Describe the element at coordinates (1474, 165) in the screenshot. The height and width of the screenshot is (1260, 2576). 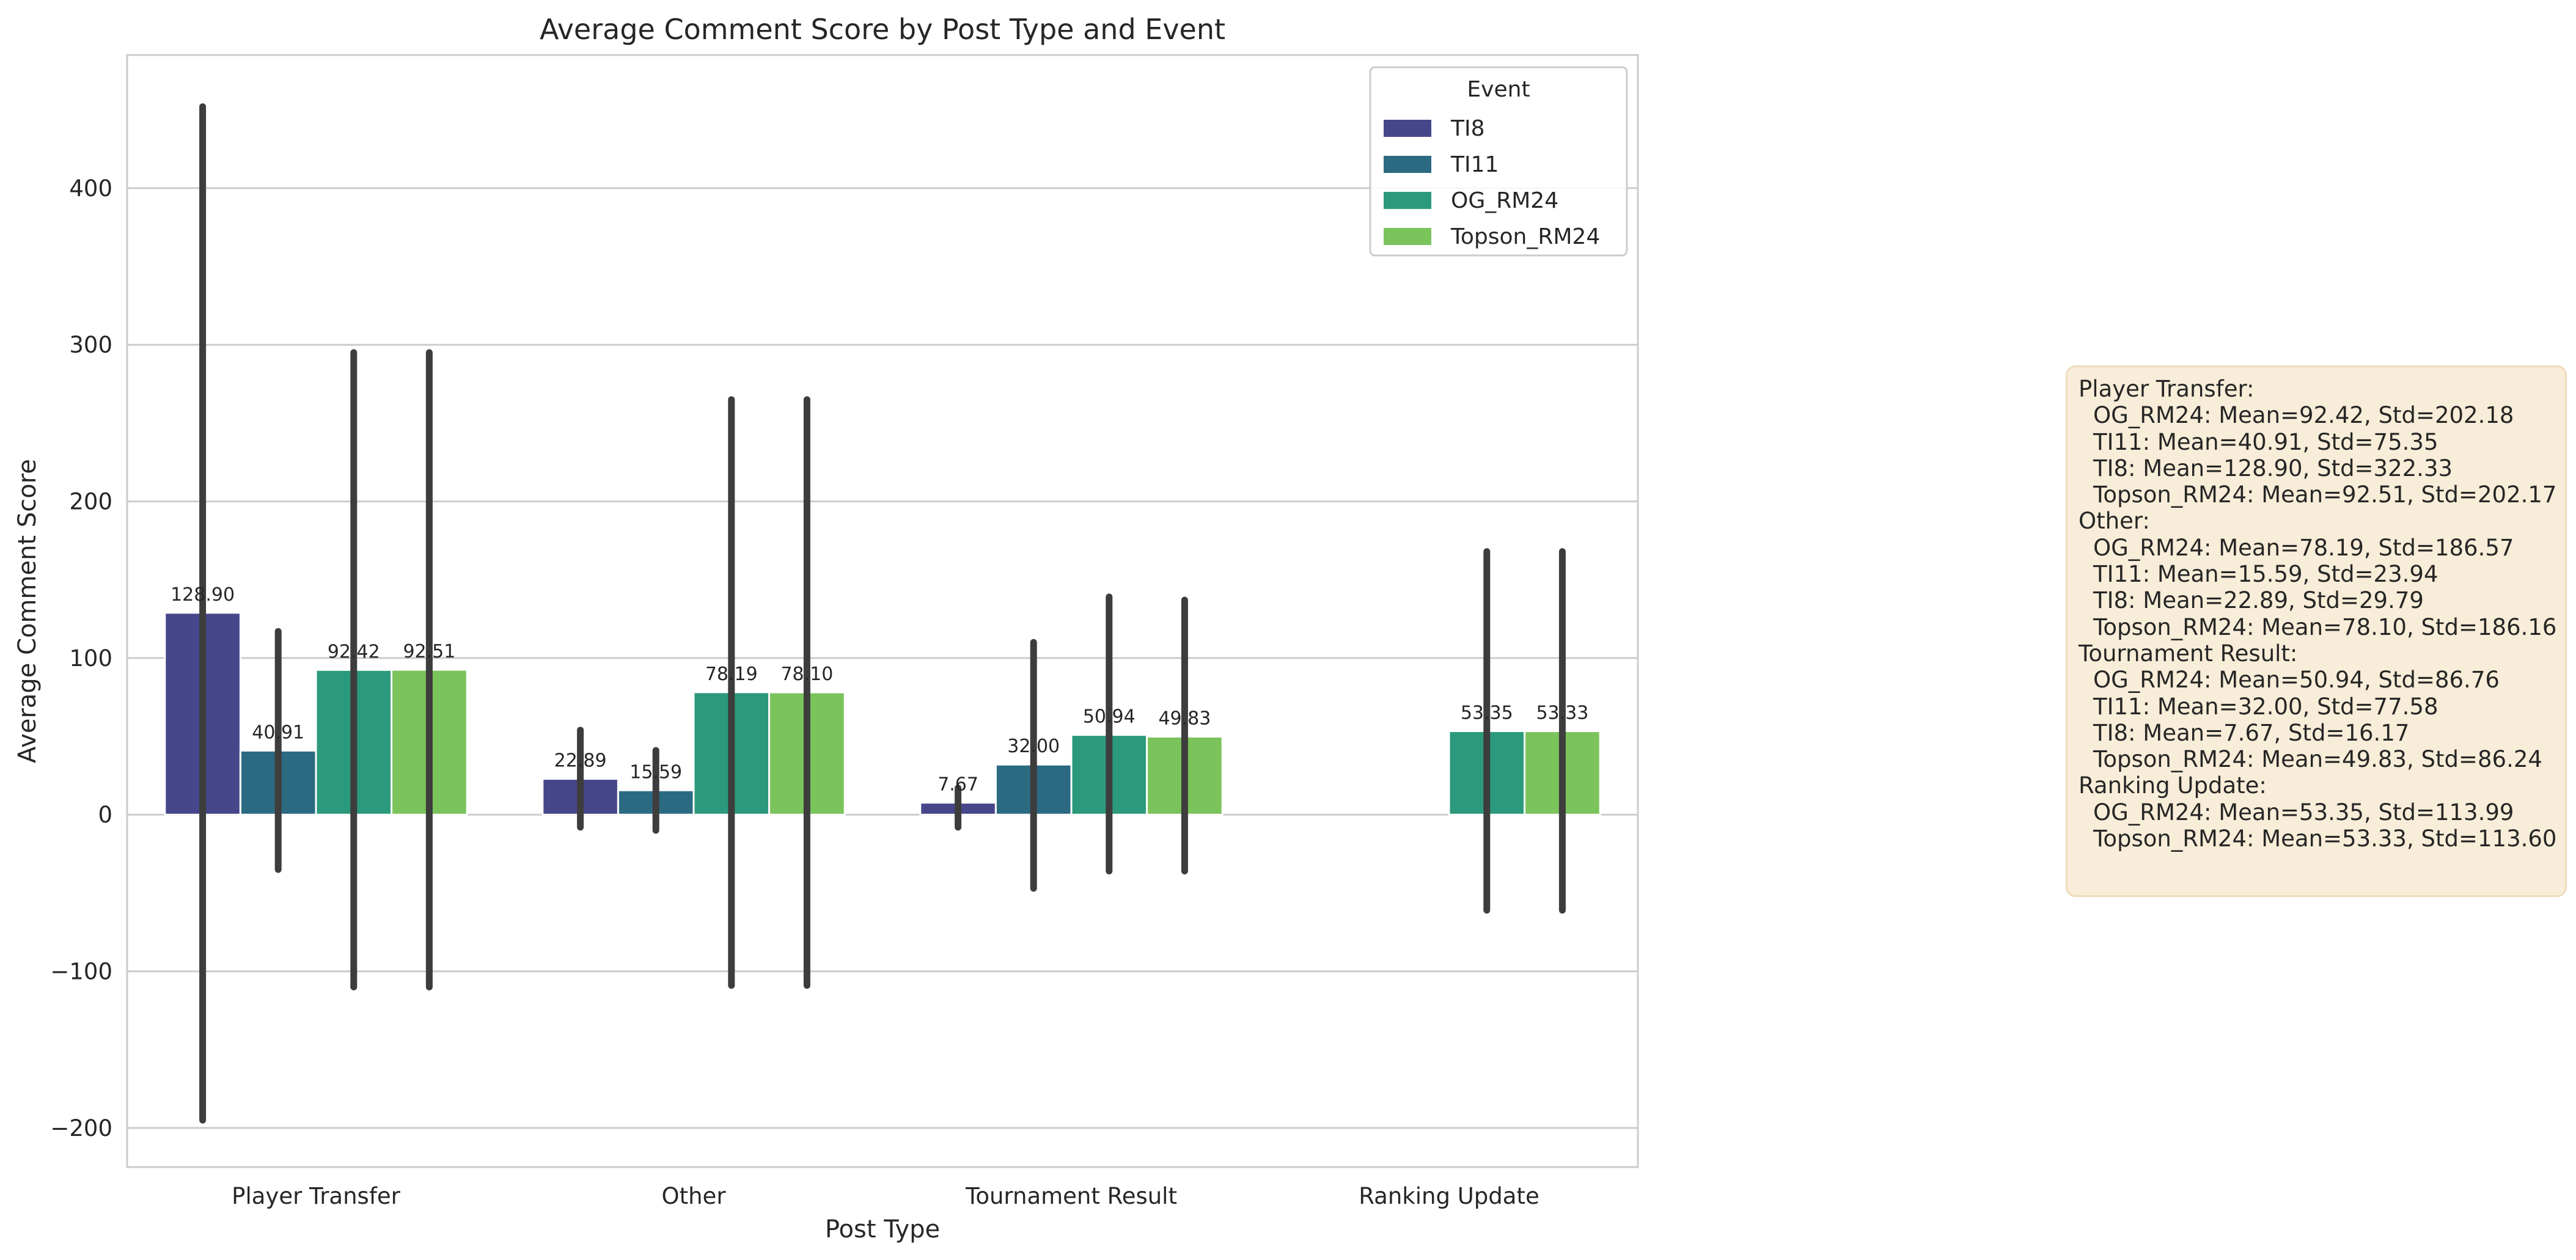
I see `legend-item-label: TI11` at that location.